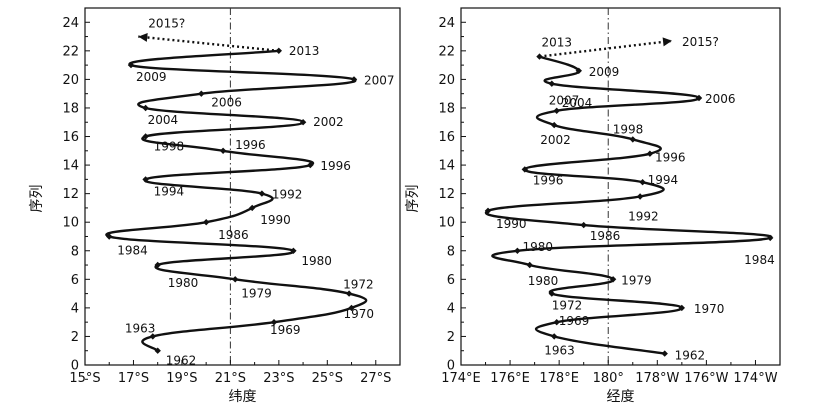 This screenshot has width=821, height=407. Describe the element at coordinates (132, 250) in the screenshot. I see `year-label: 1984` at that location.